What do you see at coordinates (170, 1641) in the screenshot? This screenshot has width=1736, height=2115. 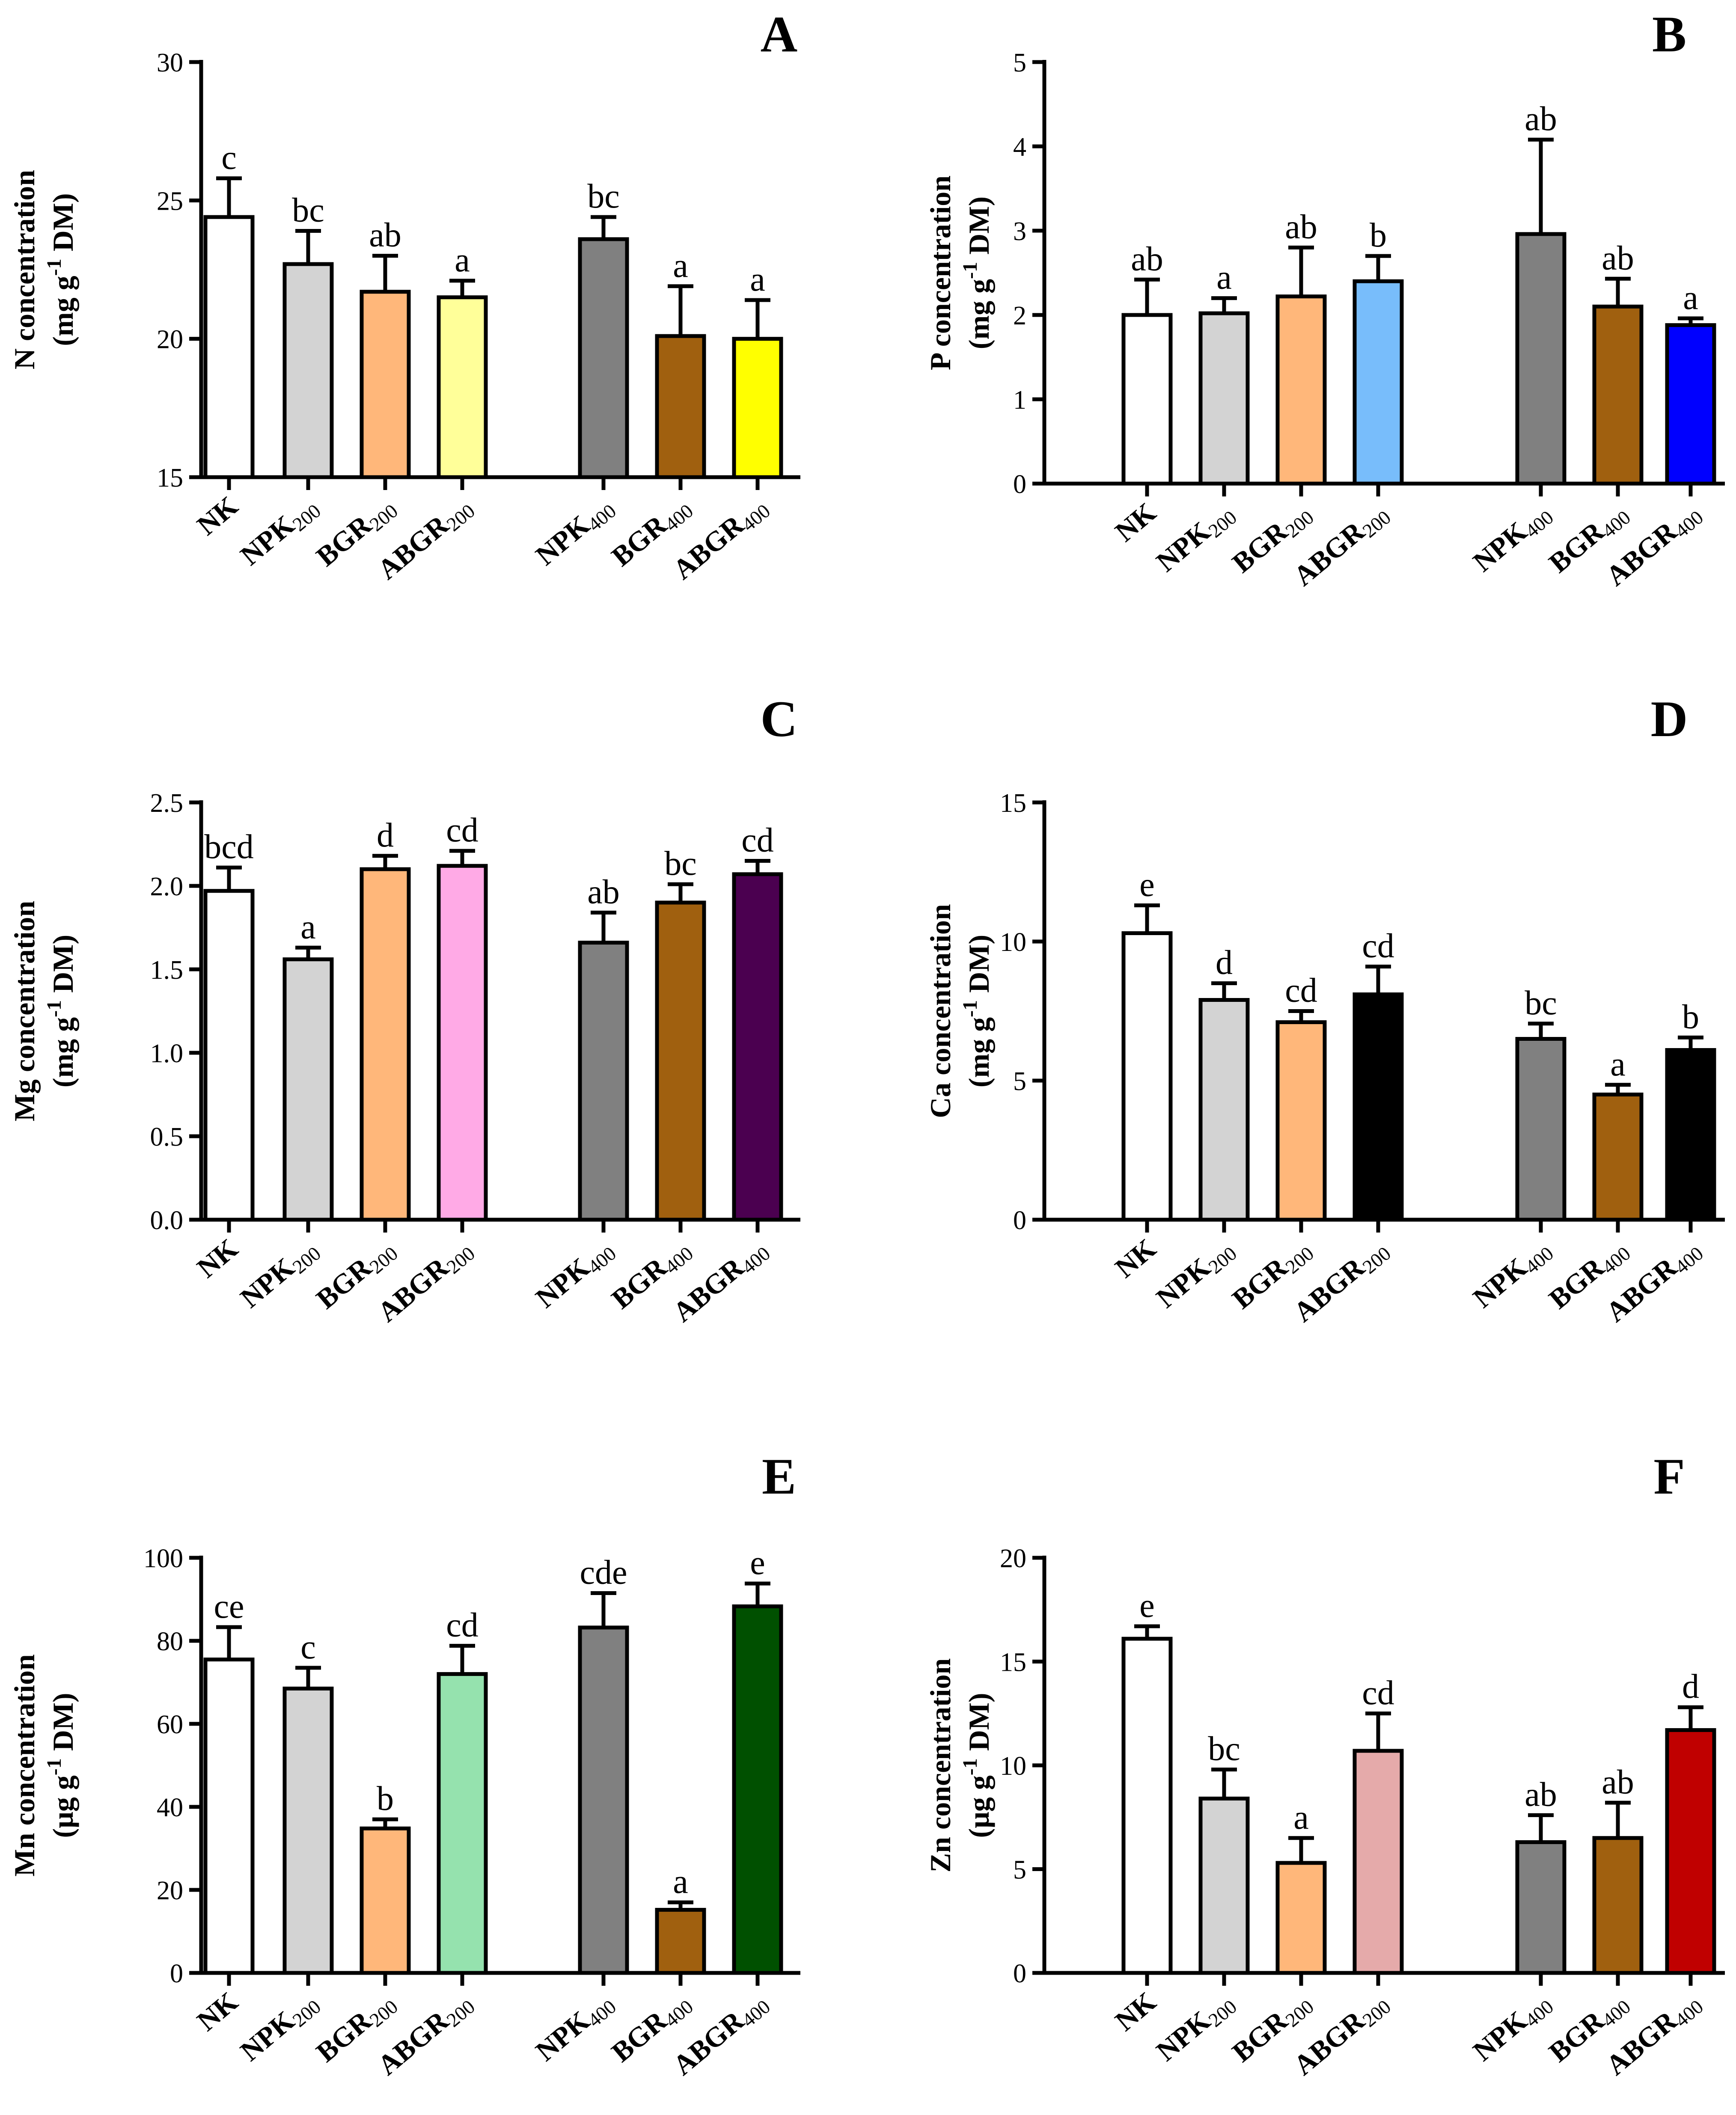 I see `y-tick-label: 80` at bounding box center [170, 1641].